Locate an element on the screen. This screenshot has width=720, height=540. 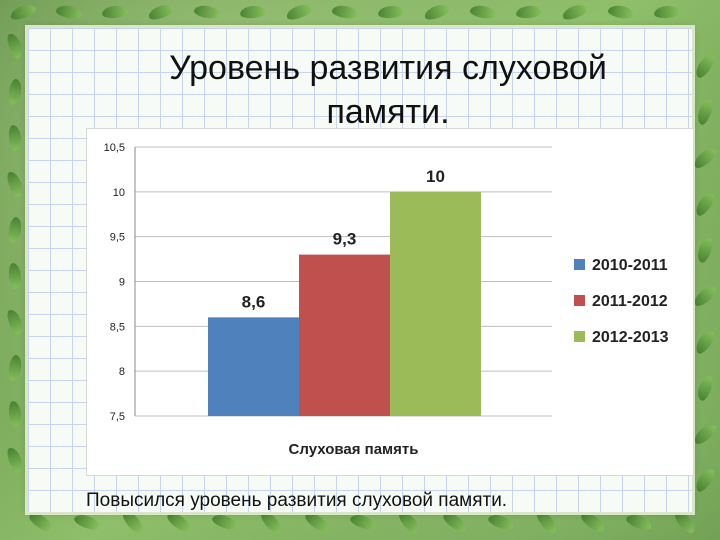
legend-label: 2012-2013 is located at coordinates (630, 337).